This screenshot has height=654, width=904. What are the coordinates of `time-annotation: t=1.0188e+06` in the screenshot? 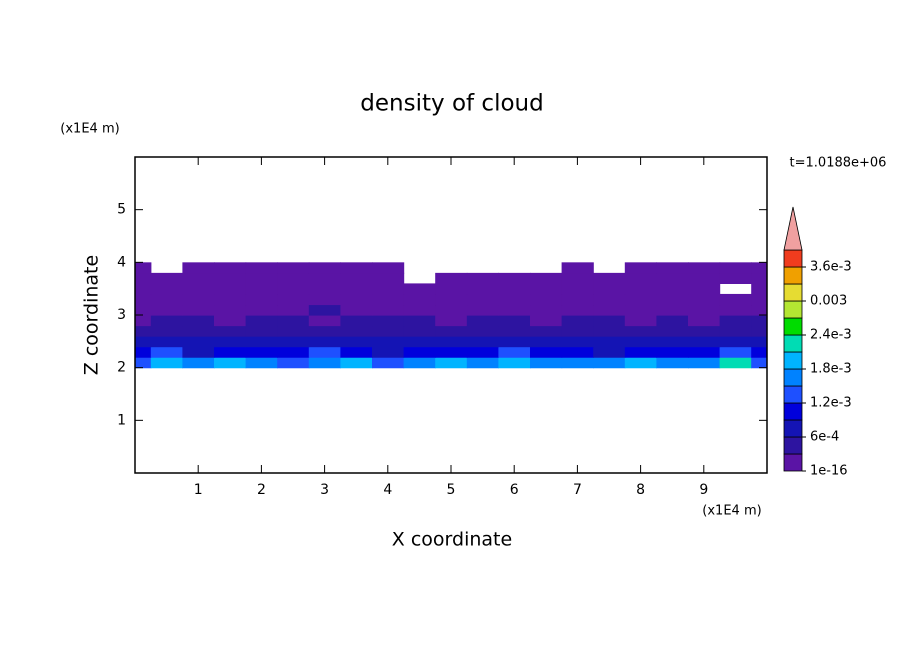 It's located at (838, 163).